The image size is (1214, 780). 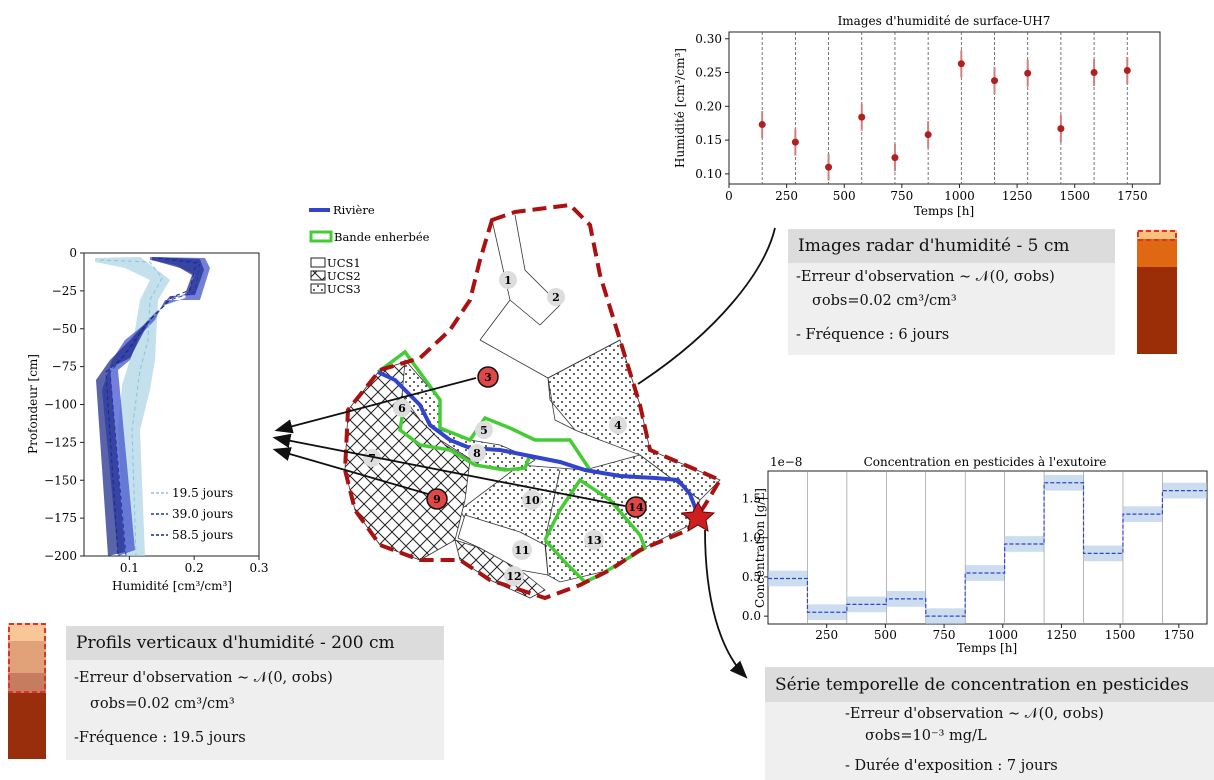 I want to click on profile-curves, so click(x=152, y=407).